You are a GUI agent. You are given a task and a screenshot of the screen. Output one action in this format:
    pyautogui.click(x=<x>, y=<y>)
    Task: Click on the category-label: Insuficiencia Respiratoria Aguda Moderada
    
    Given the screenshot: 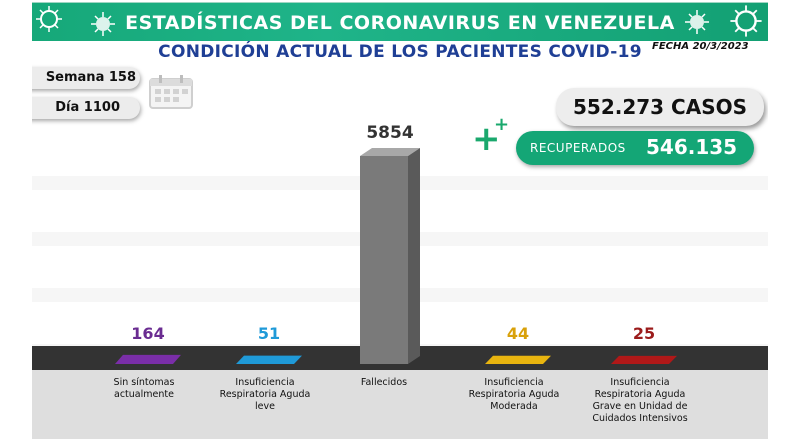 What is the action you would take?
    pyautogui.click(x=514, y=395)
    